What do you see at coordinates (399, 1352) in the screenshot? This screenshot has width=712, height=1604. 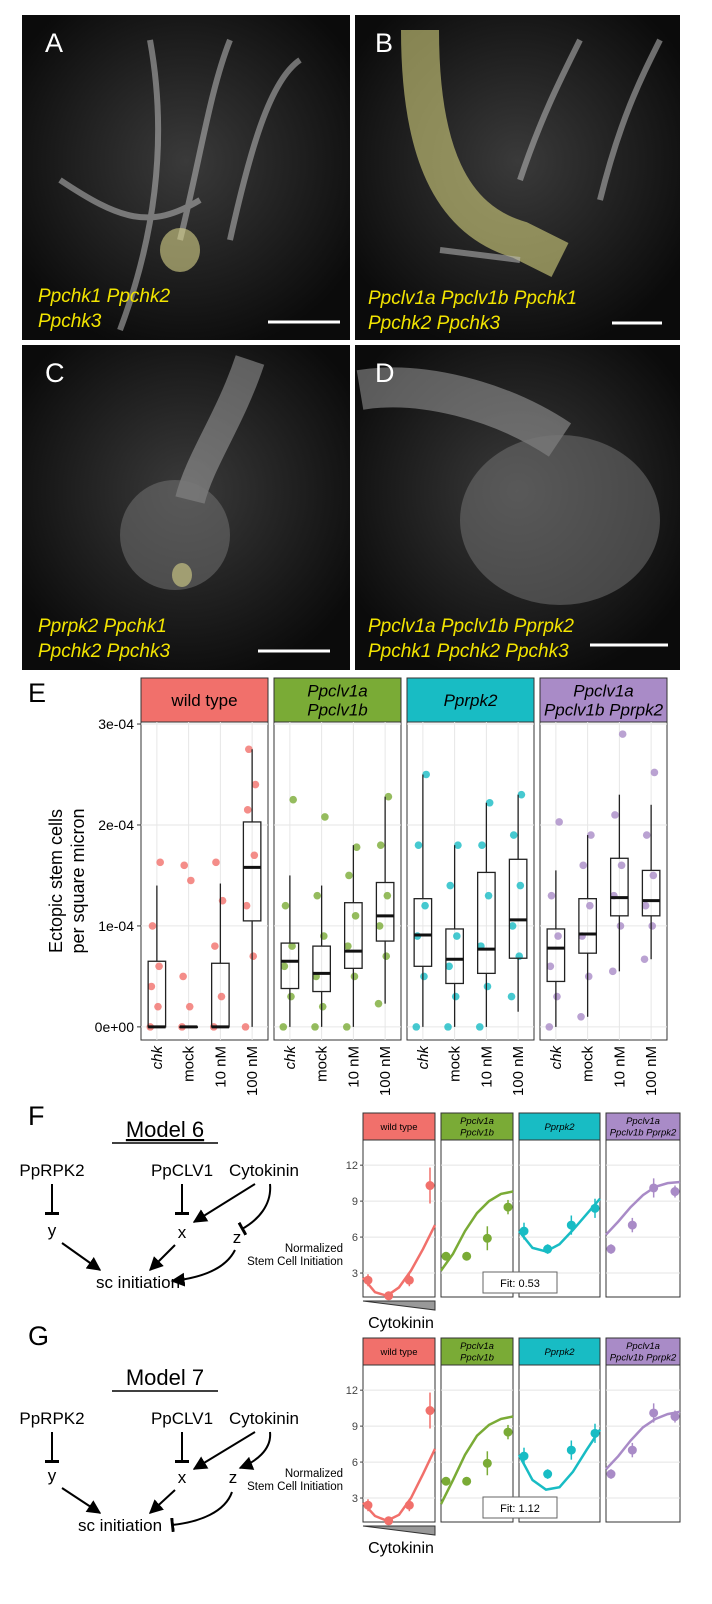 I see `facet-label: wild type` at bounding box center [399, 1352].